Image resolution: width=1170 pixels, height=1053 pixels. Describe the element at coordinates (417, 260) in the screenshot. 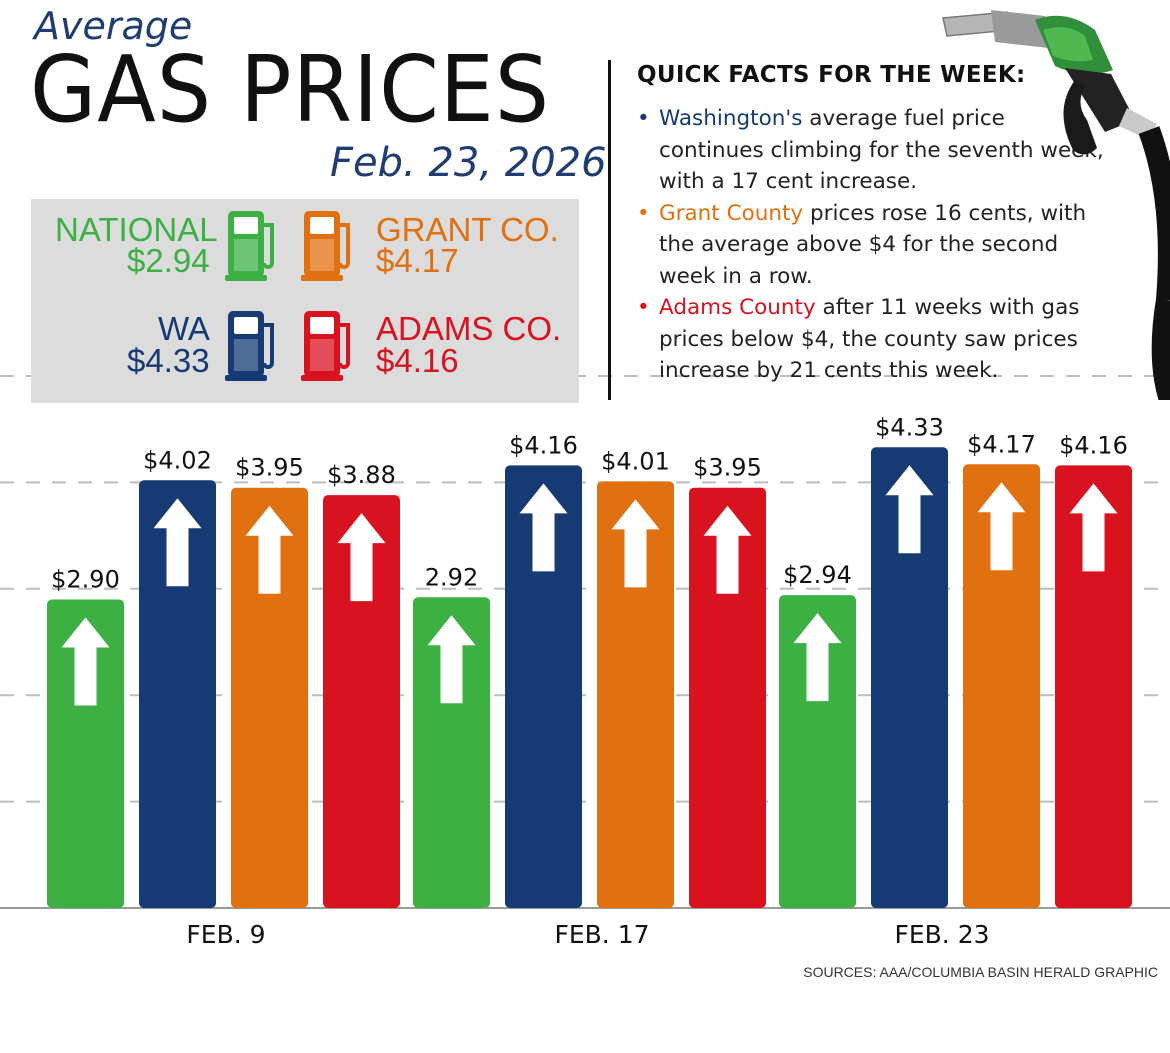

I see `legend-grant-price: $4.17` at that location.